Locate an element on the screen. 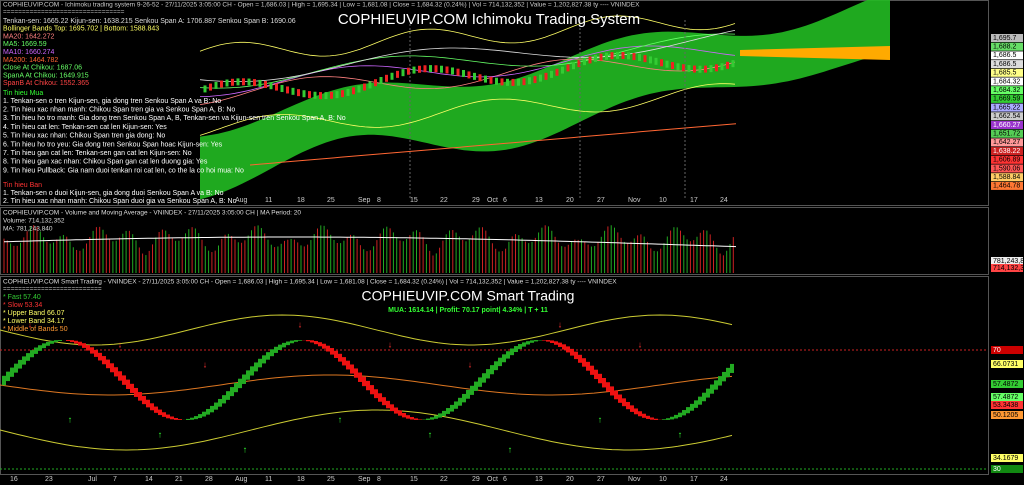 Image resolution: width=1024 pixels, height=485 pixels. date-label: 11 is located at coordinates (268, 200).